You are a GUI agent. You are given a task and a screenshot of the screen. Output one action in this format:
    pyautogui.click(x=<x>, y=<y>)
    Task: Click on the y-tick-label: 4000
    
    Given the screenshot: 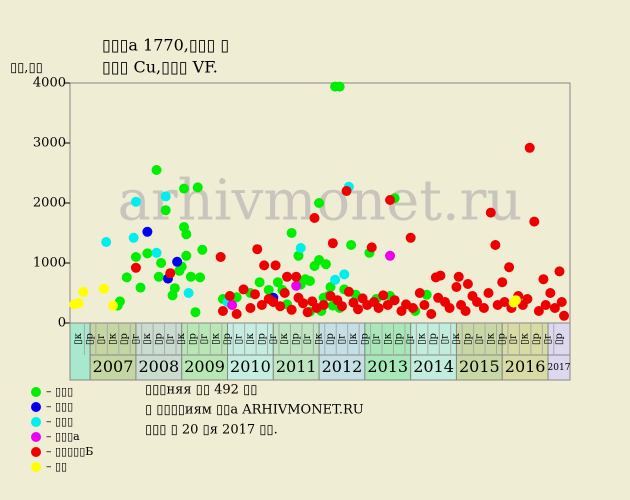 What is the action you would take?
    pyautogui.click(x=49, y=83)
    